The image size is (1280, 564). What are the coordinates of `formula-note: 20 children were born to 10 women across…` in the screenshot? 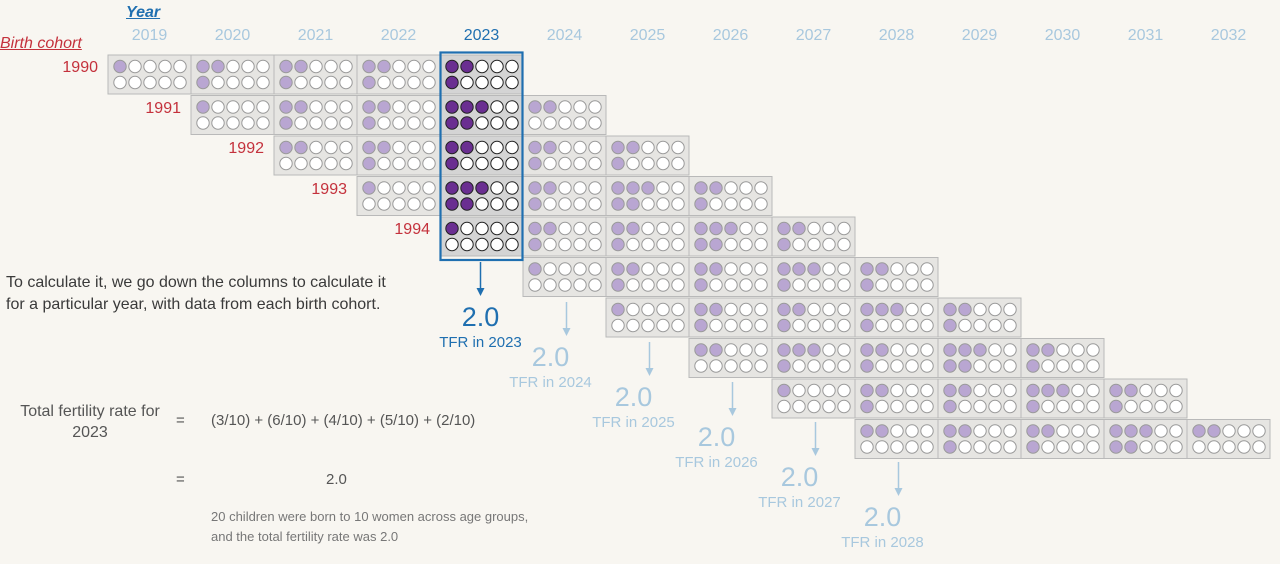 It's located at (370, 526).